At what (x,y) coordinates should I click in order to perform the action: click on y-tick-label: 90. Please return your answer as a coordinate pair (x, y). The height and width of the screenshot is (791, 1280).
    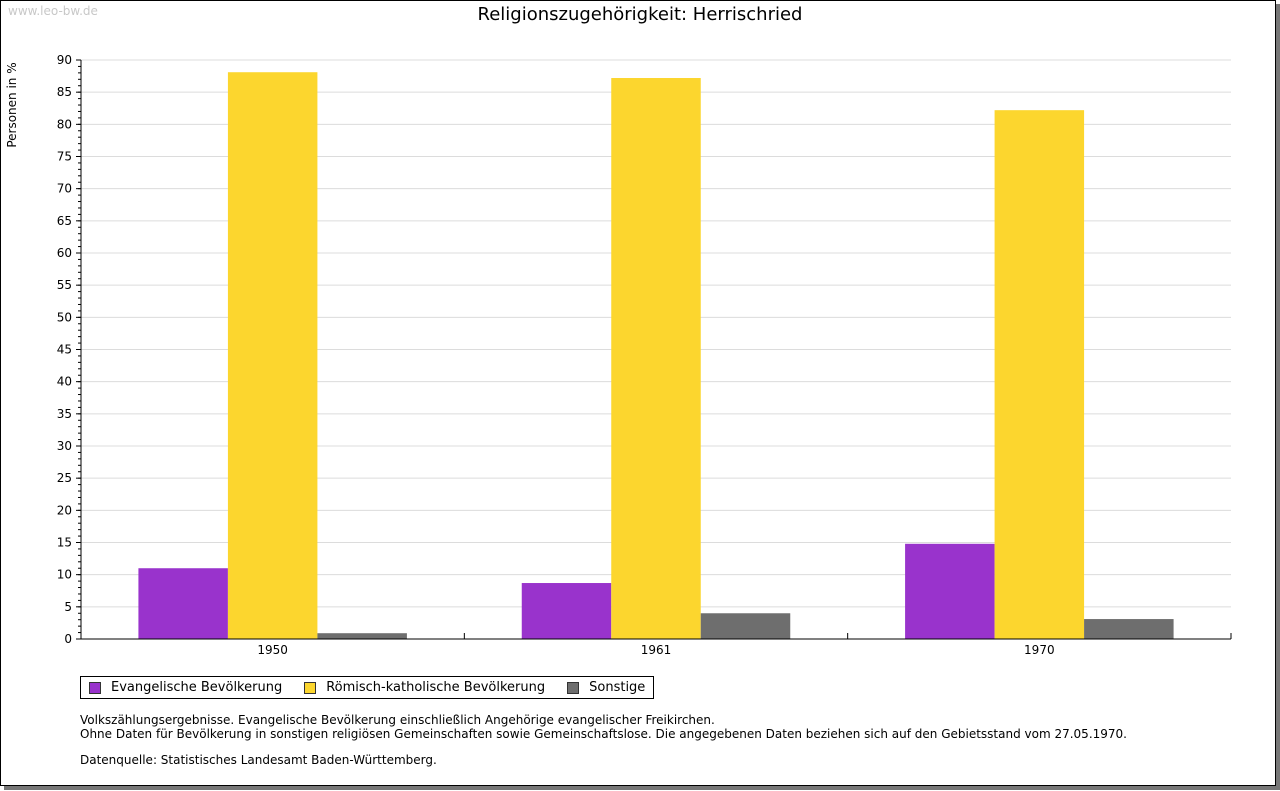
    Looking at the image, I should click on (64, 60).